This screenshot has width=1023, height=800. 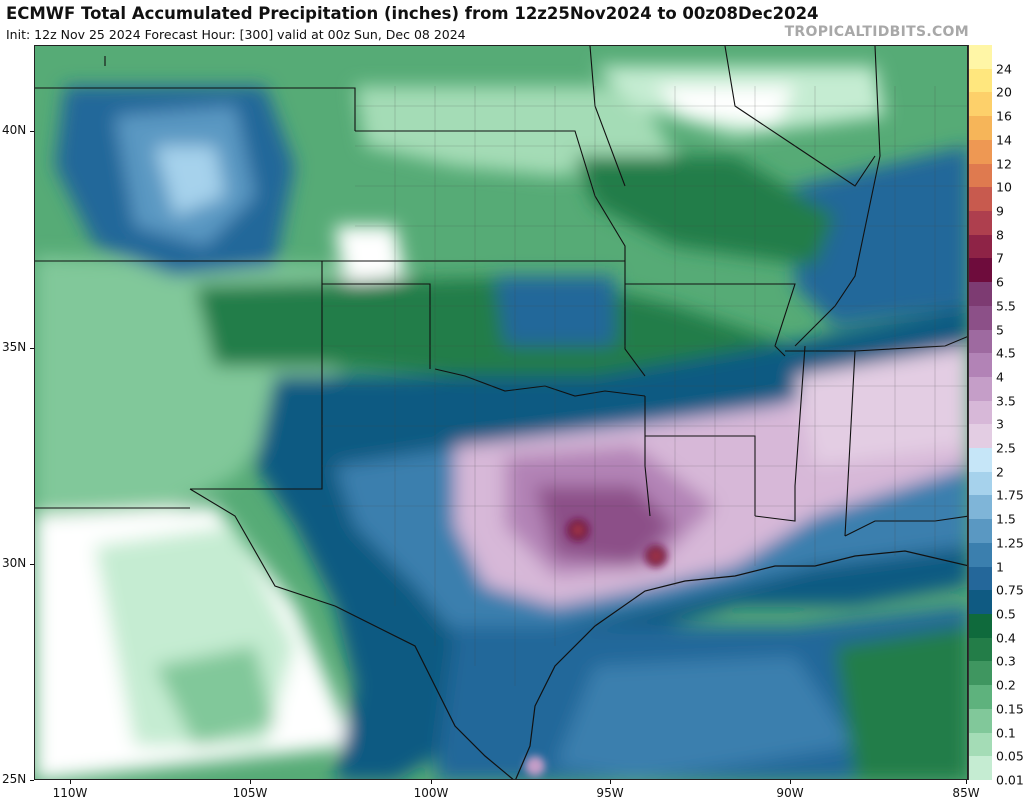 I want to click on lon-label-85w: 85W, so click(x=966, y=793).